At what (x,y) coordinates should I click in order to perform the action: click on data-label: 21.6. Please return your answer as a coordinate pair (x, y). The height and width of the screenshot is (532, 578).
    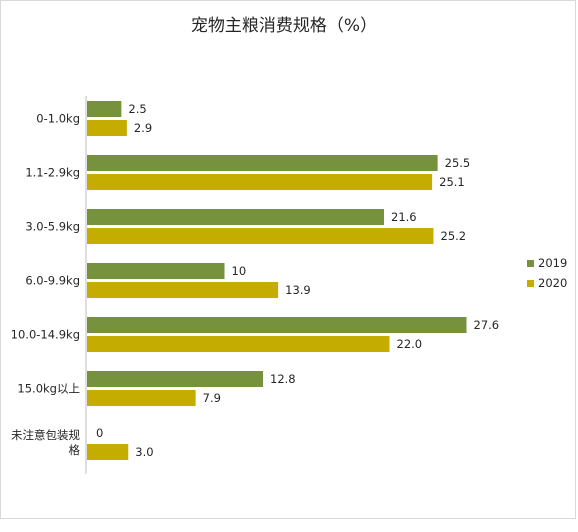
    Looking at the image, I should click on (404, 217).